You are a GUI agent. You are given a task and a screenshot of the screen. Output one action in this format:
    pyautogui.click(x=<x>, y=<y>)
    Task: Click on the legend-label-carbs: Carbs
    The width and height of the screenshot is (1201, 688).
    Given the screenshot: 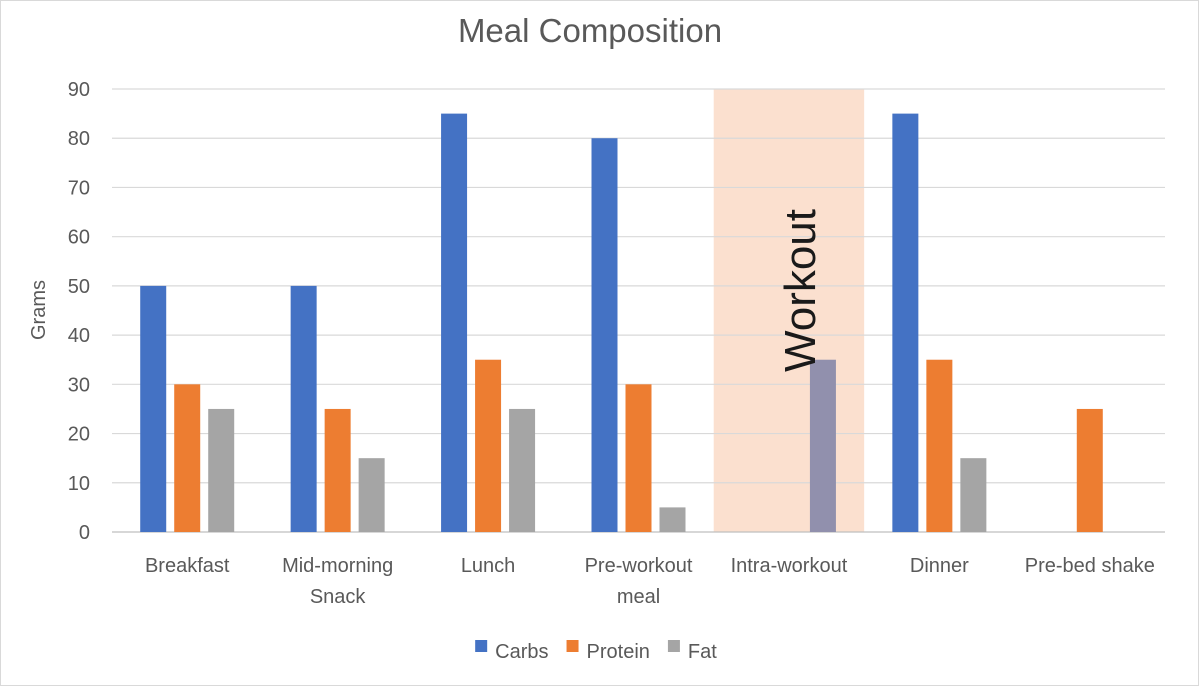 What is the action you would take?
    pyautogui.click(x=521, y=652)
    